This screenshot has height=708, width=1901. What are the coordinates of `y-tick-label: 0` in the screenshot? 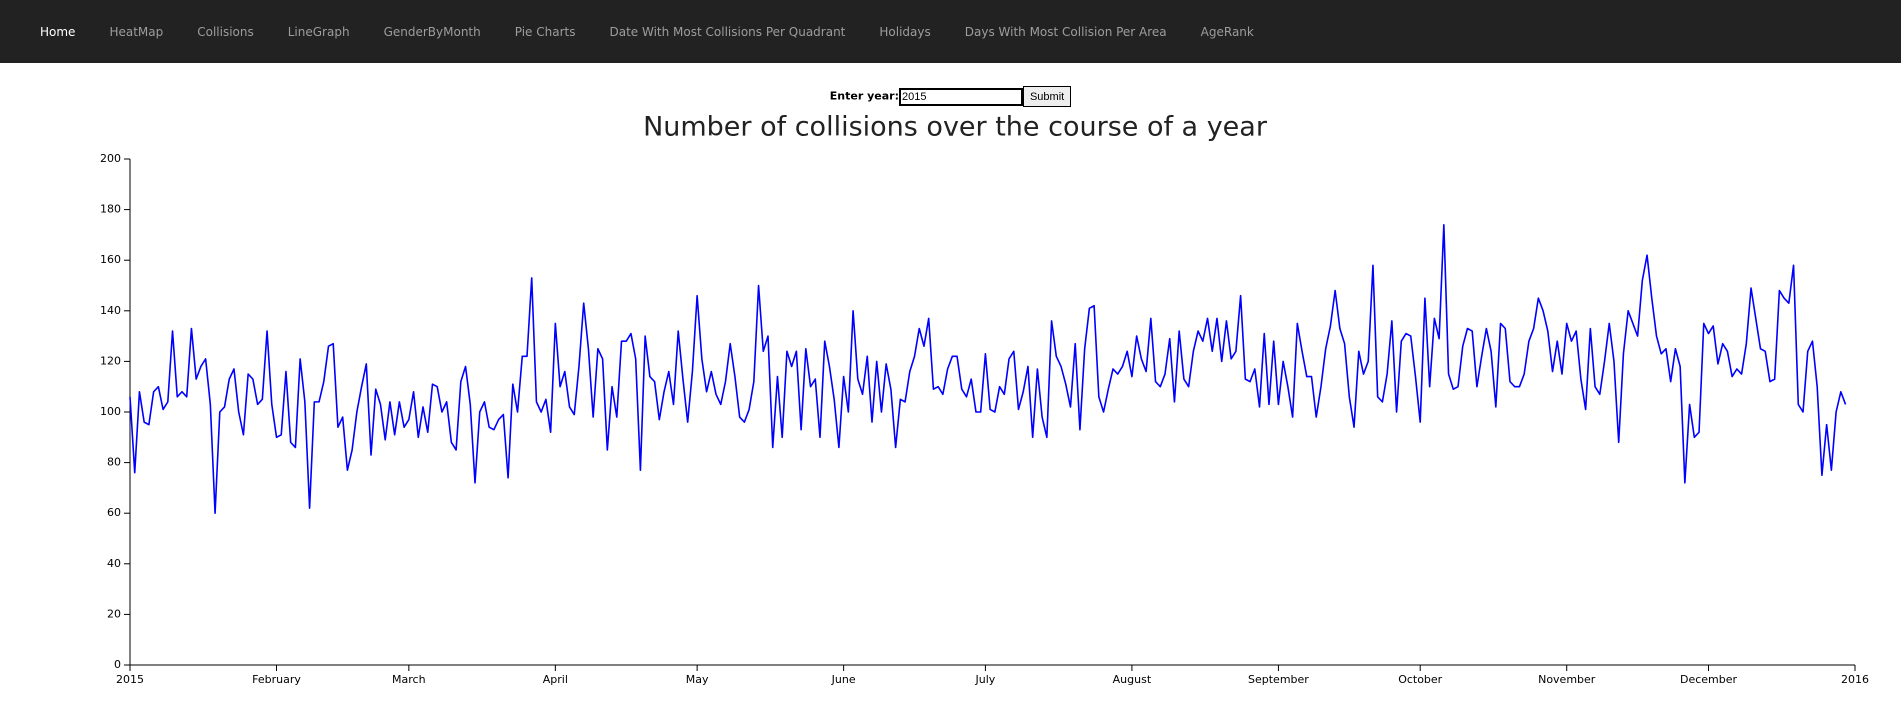 It's located at (117, 664).